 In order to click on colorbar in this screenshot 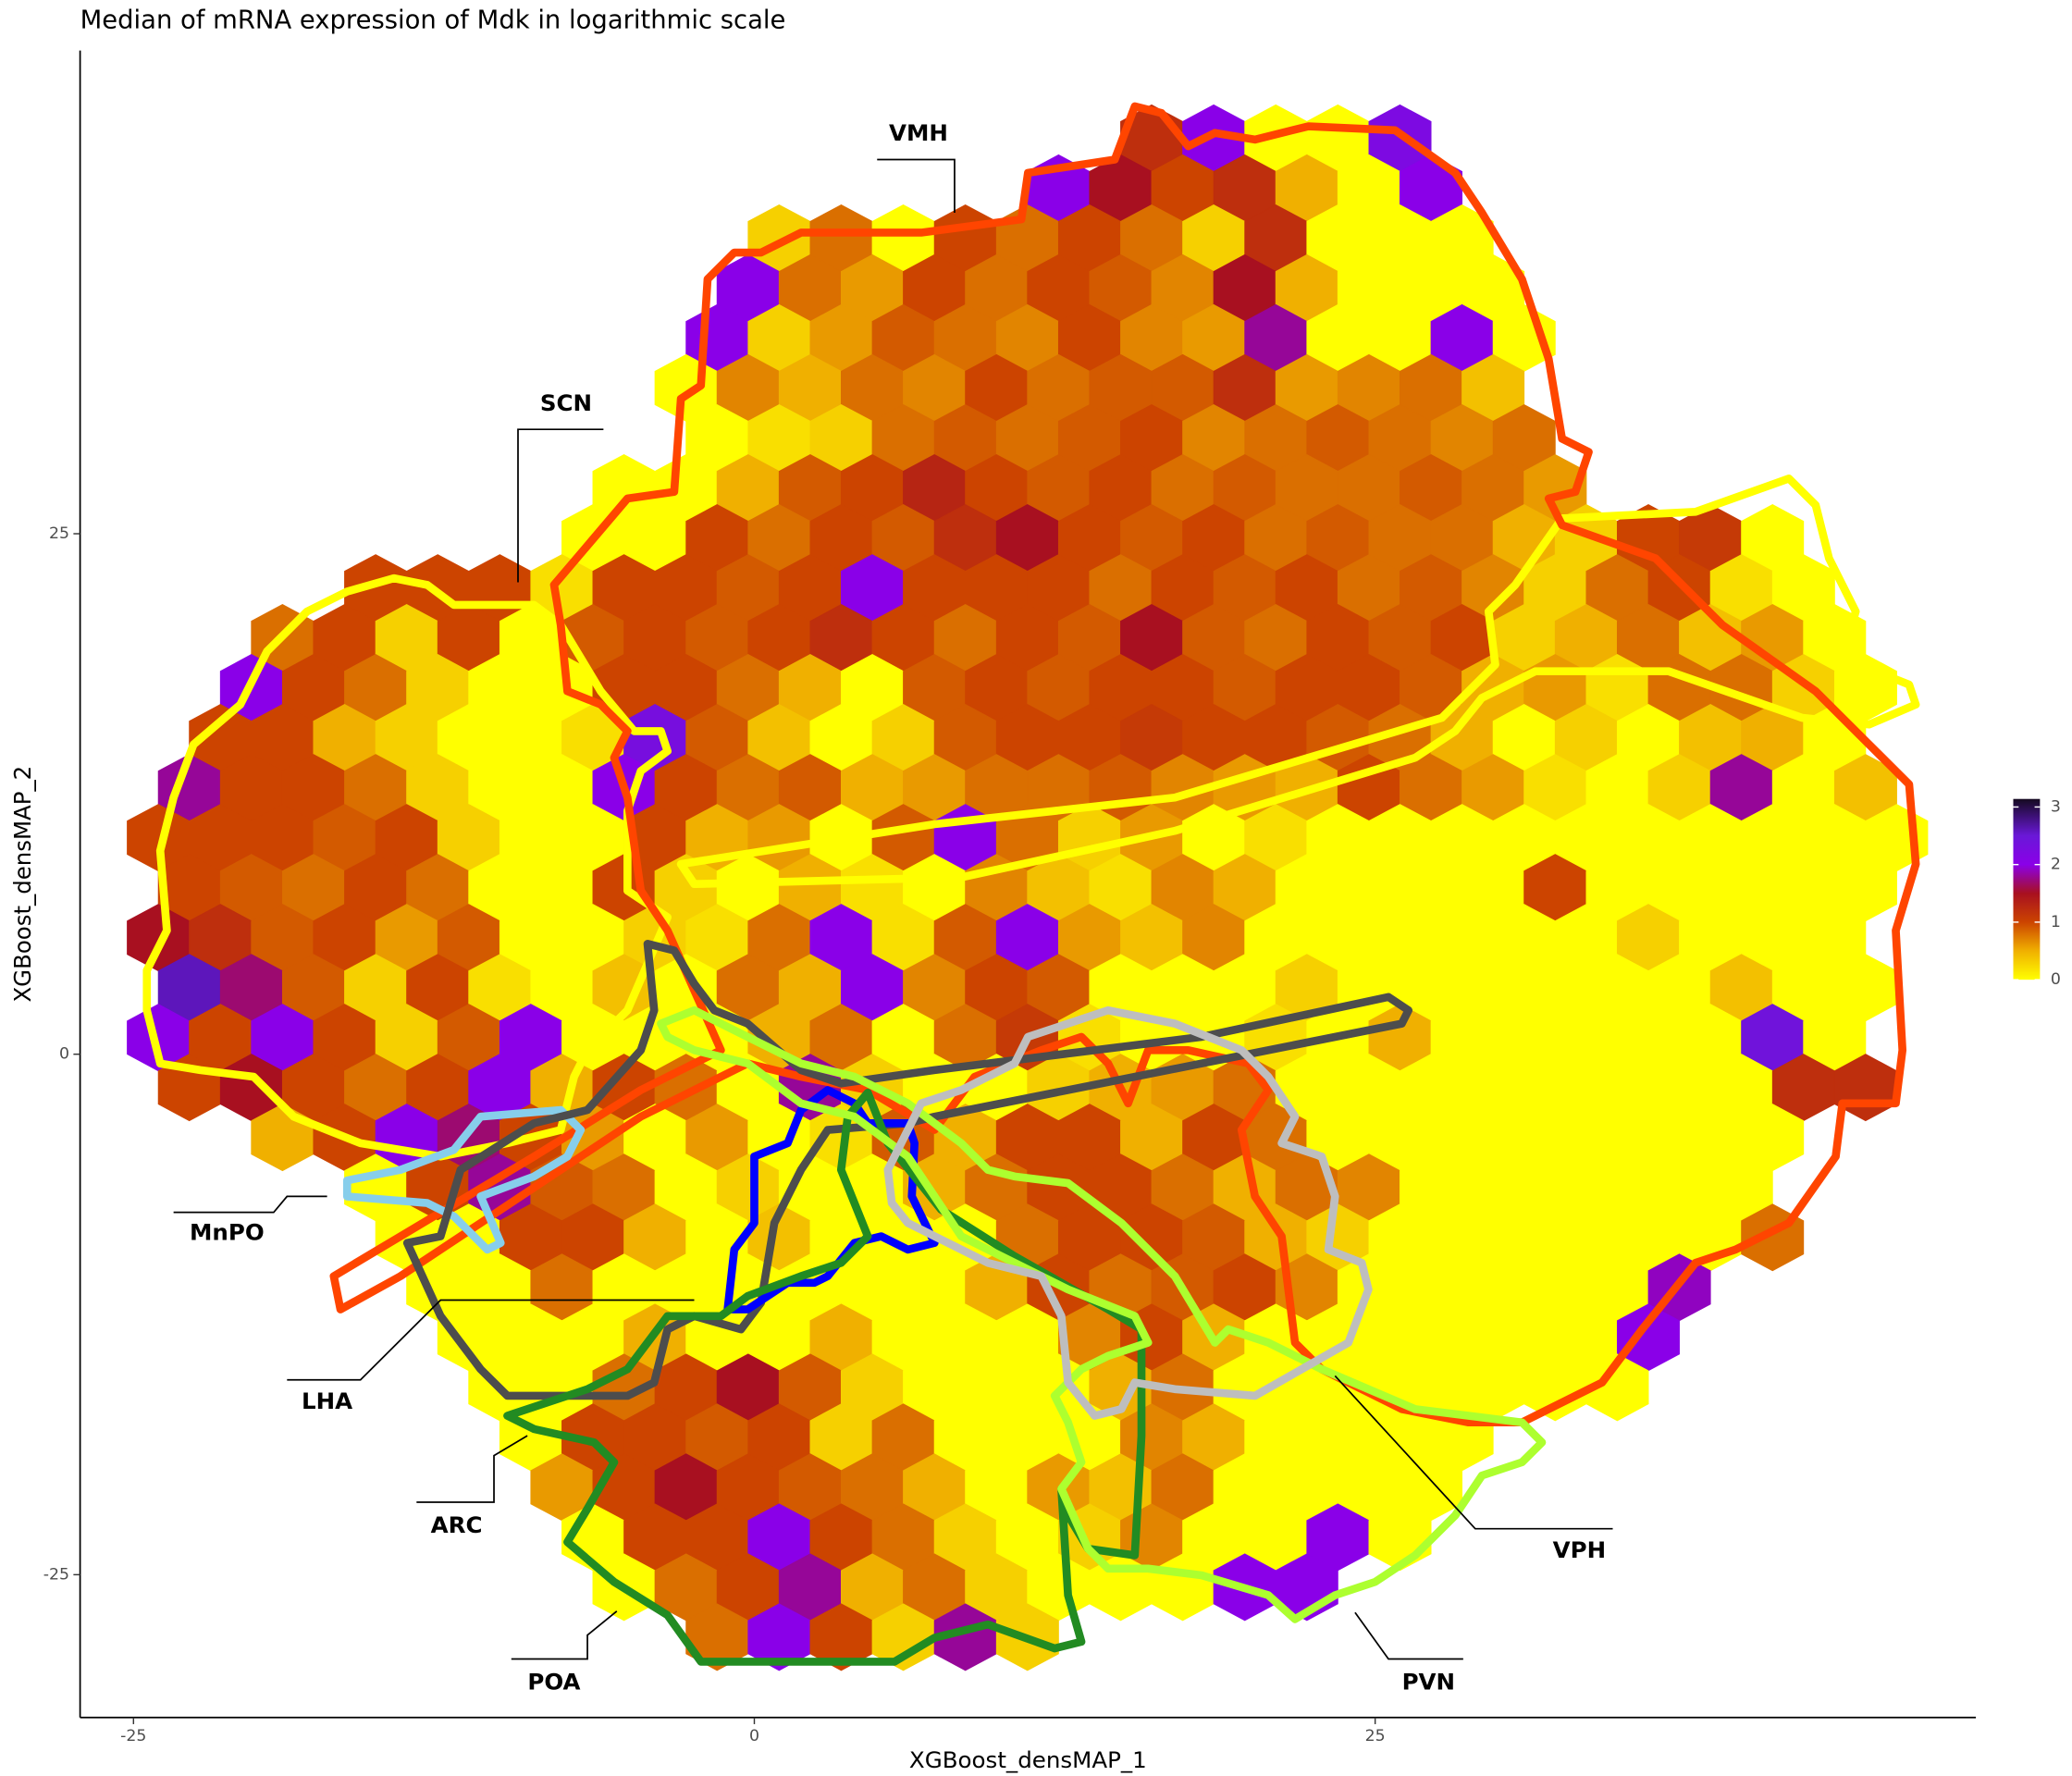, I will do `click(2027, 889)`.